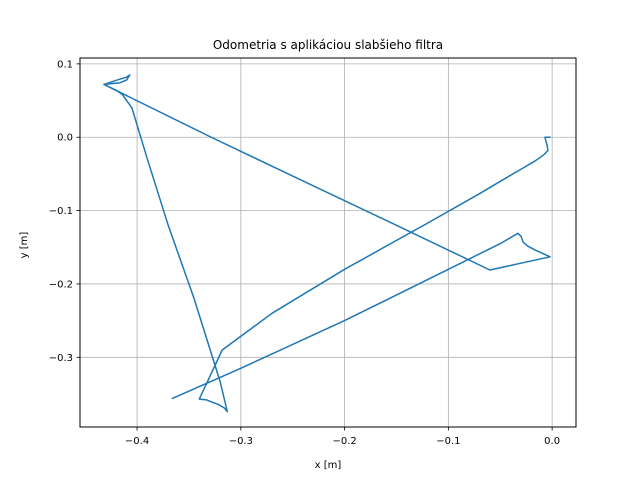 Image resolution: width=640 pixels, height=480 pixels. Describe the element at coordinates (65, 64) in the screenshot. I see `y-tick-label: 0.1` at that location.